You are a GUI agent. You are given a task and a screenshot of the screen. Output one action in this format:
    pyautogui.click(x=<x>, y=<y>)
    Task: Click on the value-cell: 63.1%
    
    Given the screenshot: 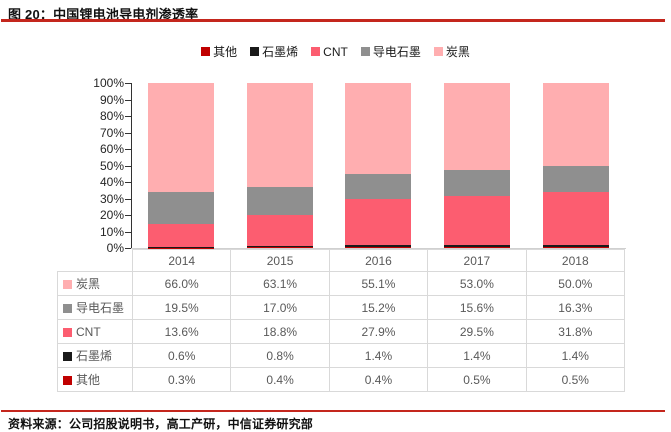 What is the action you would take?
    pyautogui.click(x=280, y=284)
    